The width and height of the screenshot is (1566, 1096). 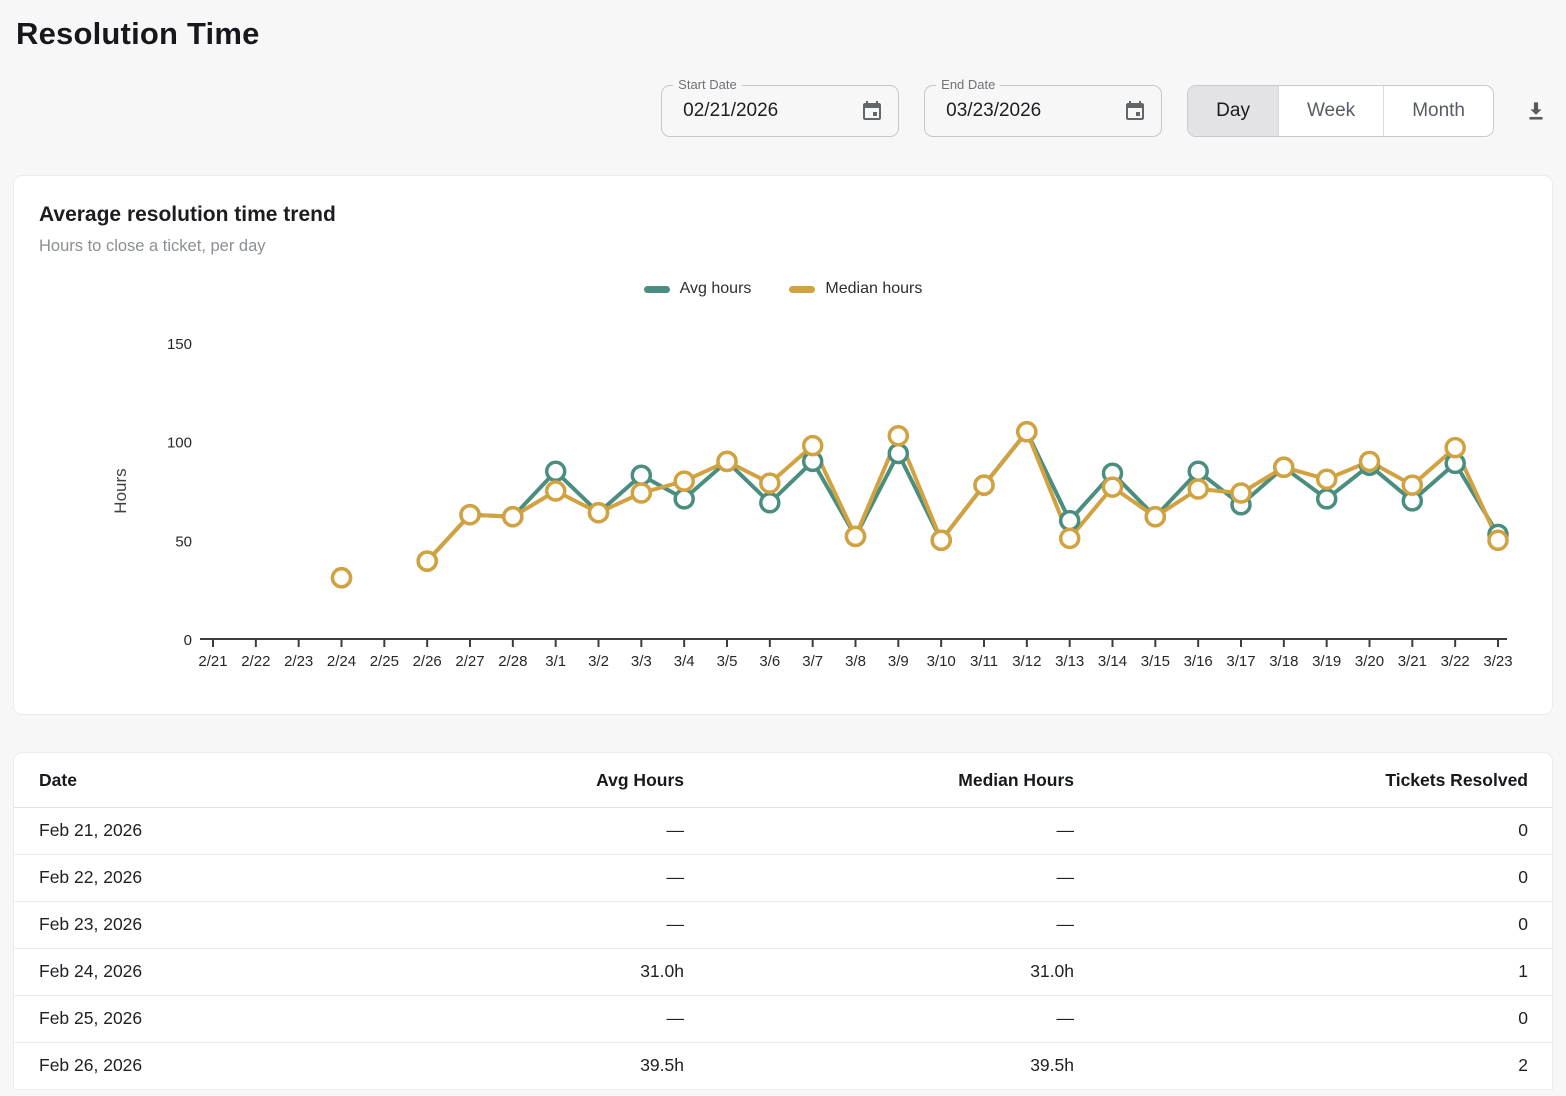 I want to click on chart-legend: Avg hours Median hours, so click(x=783, y=289).